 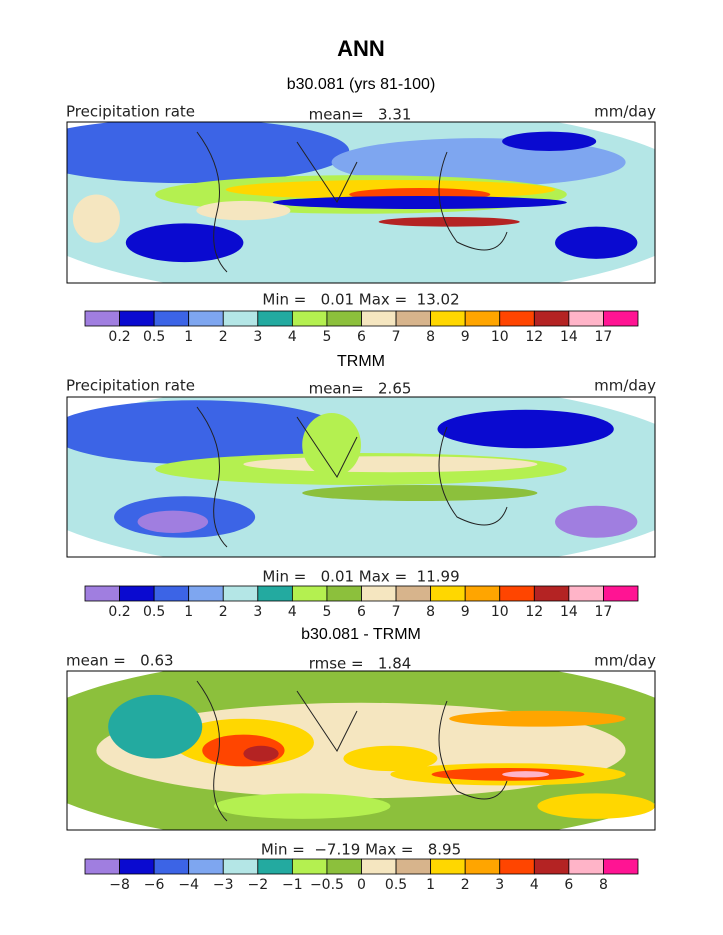 What do you see at coordinates (361, 634) in the screenshot?
I see `panel-title: b30.081 - TRMM` at bounding box center [361, 634].